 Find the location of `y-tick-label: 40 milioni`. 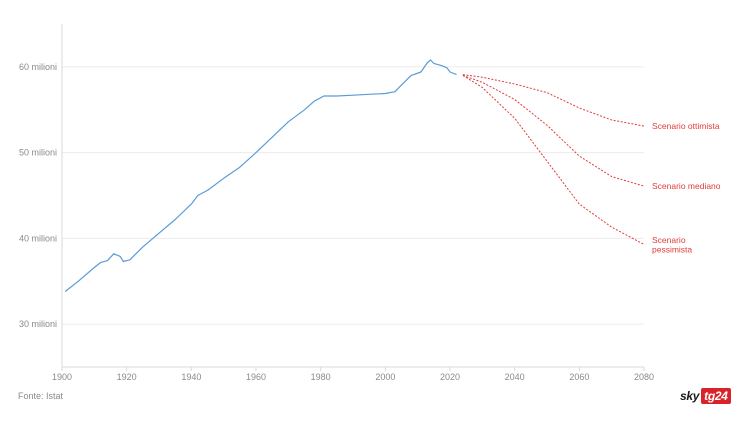

y-tick-label: 40 milioni is located at coordinates (38, 238).